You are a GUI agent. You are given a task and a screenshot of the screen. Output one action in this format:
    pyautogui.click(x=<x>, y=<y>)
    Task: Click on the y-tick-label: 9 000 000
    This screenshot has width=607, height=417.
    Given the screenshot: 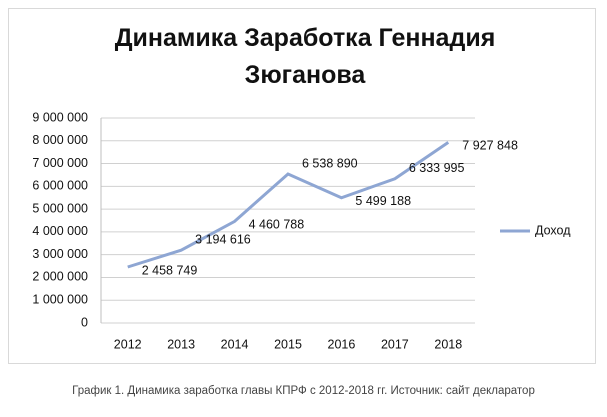 What is the action you would take?
    pyautogui.click(x=60, y=117)
    